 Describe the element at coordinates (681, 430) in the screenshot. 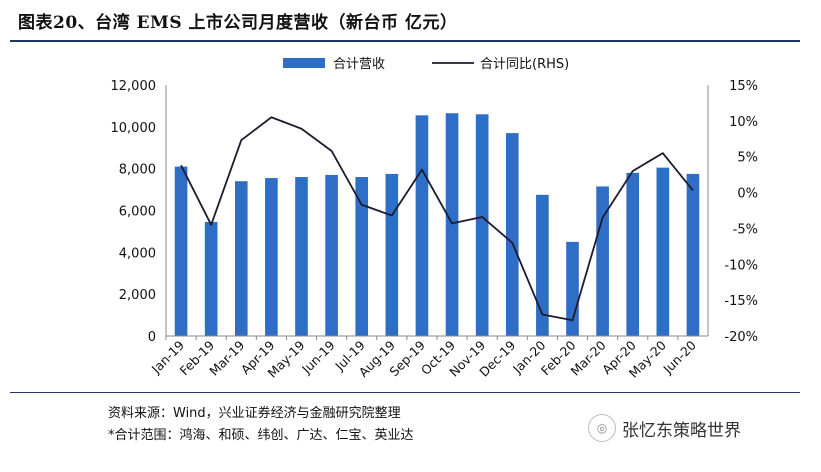

I see `watermark-text: 张忆东策略世界` at that location.